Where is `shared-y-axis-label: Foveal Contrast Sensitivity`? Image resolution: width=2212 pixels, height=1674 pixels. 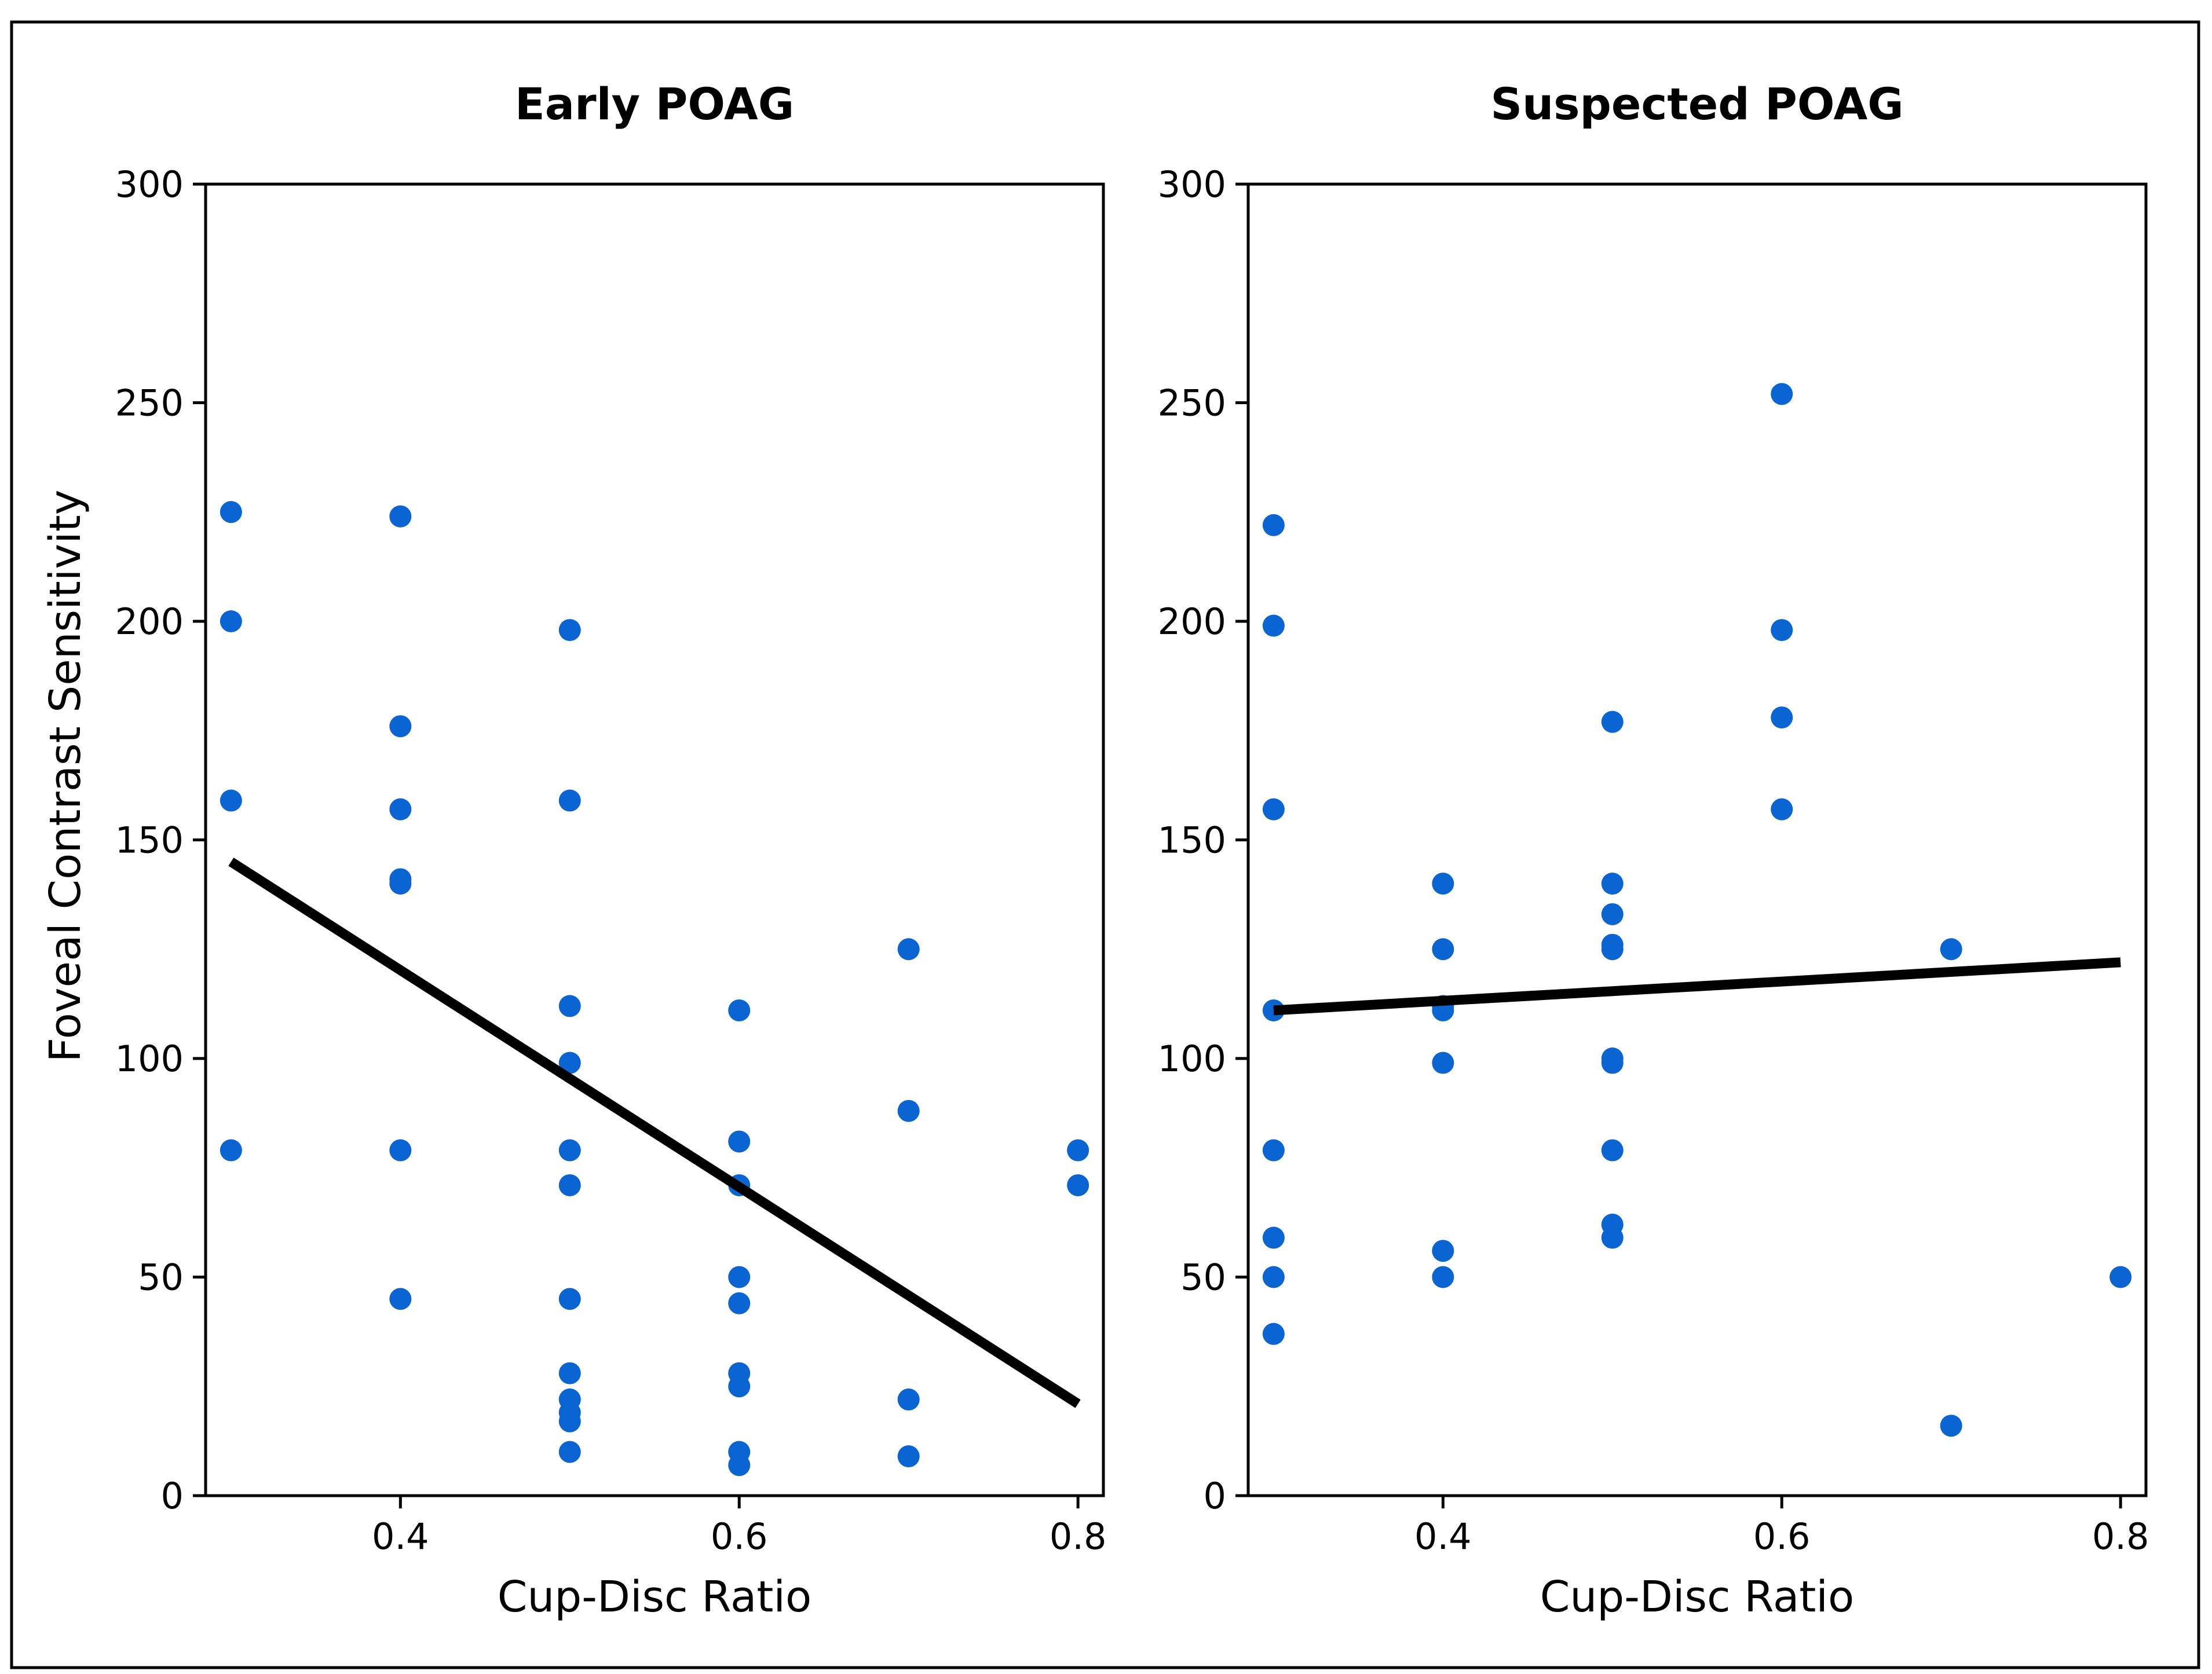
shared-y-axis-label: Foveal Contrast Sensitivity is located at coordinates (65, 776).